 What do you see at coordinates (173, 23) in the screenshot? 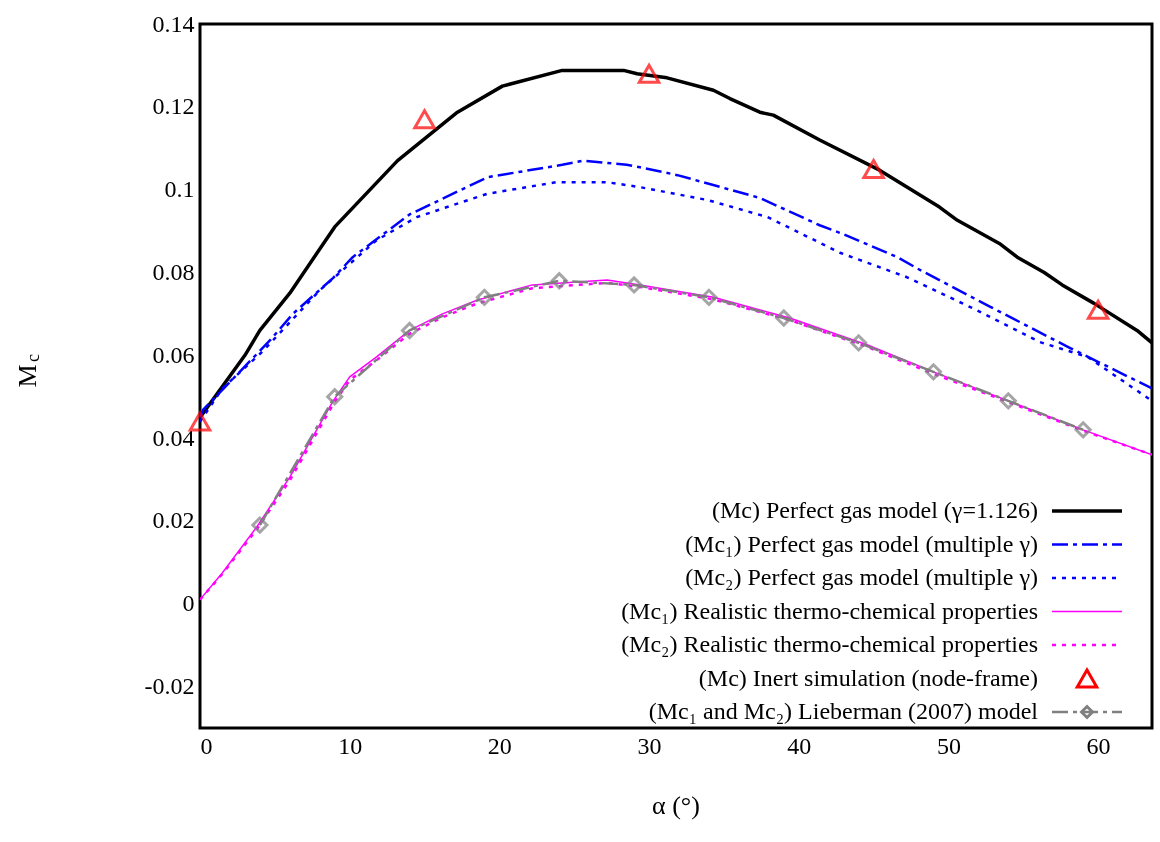
I see `y-tick-label: 0.14` at bounding box center [173, 23].